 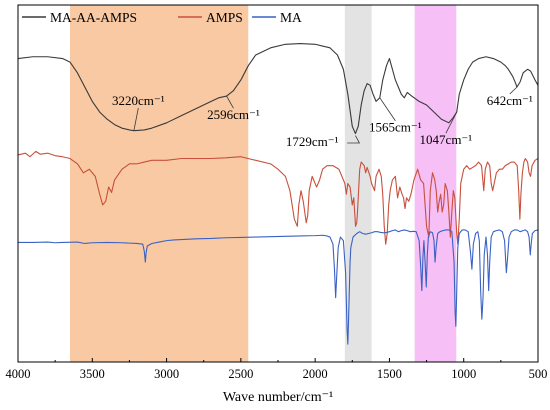 I want to click on x-tick-label: 3000, so click(x=166, y=374).